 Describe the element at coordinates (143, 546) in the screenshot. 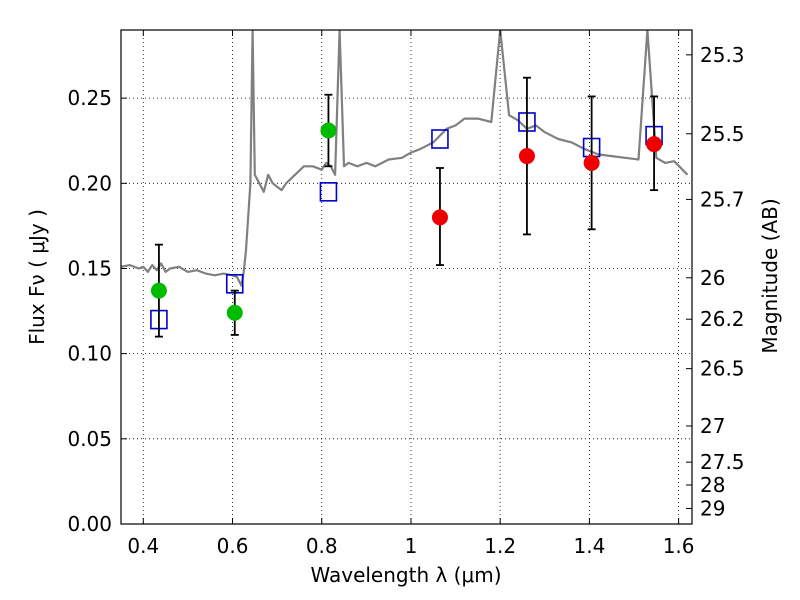

I see `x-tick-label: 0.4` at that location.